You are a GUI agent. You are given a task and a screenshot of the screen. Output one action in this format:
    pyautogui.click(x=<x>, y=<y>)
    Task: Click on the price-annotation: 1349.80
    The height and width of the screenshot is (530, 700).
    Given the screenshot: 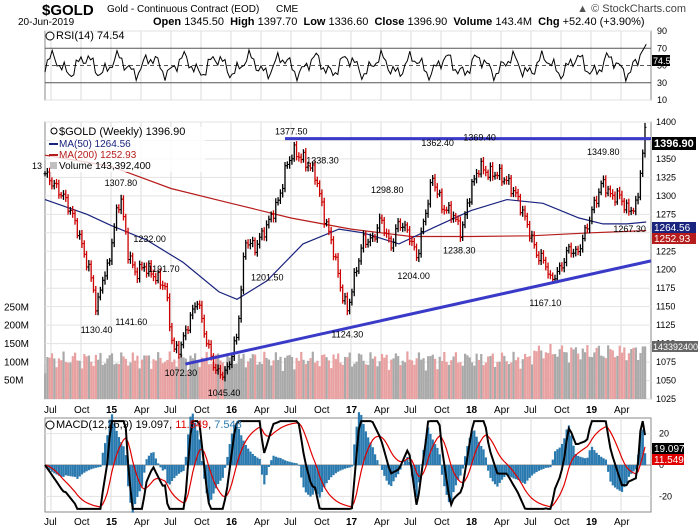 What is the action you would take?
    pyautogui.click(x=603, y=152)
    